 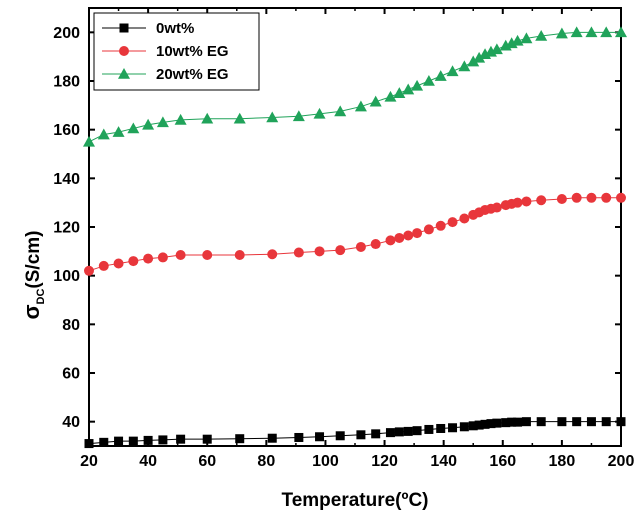 I want to click on series-square, so click(x=355, y=433).